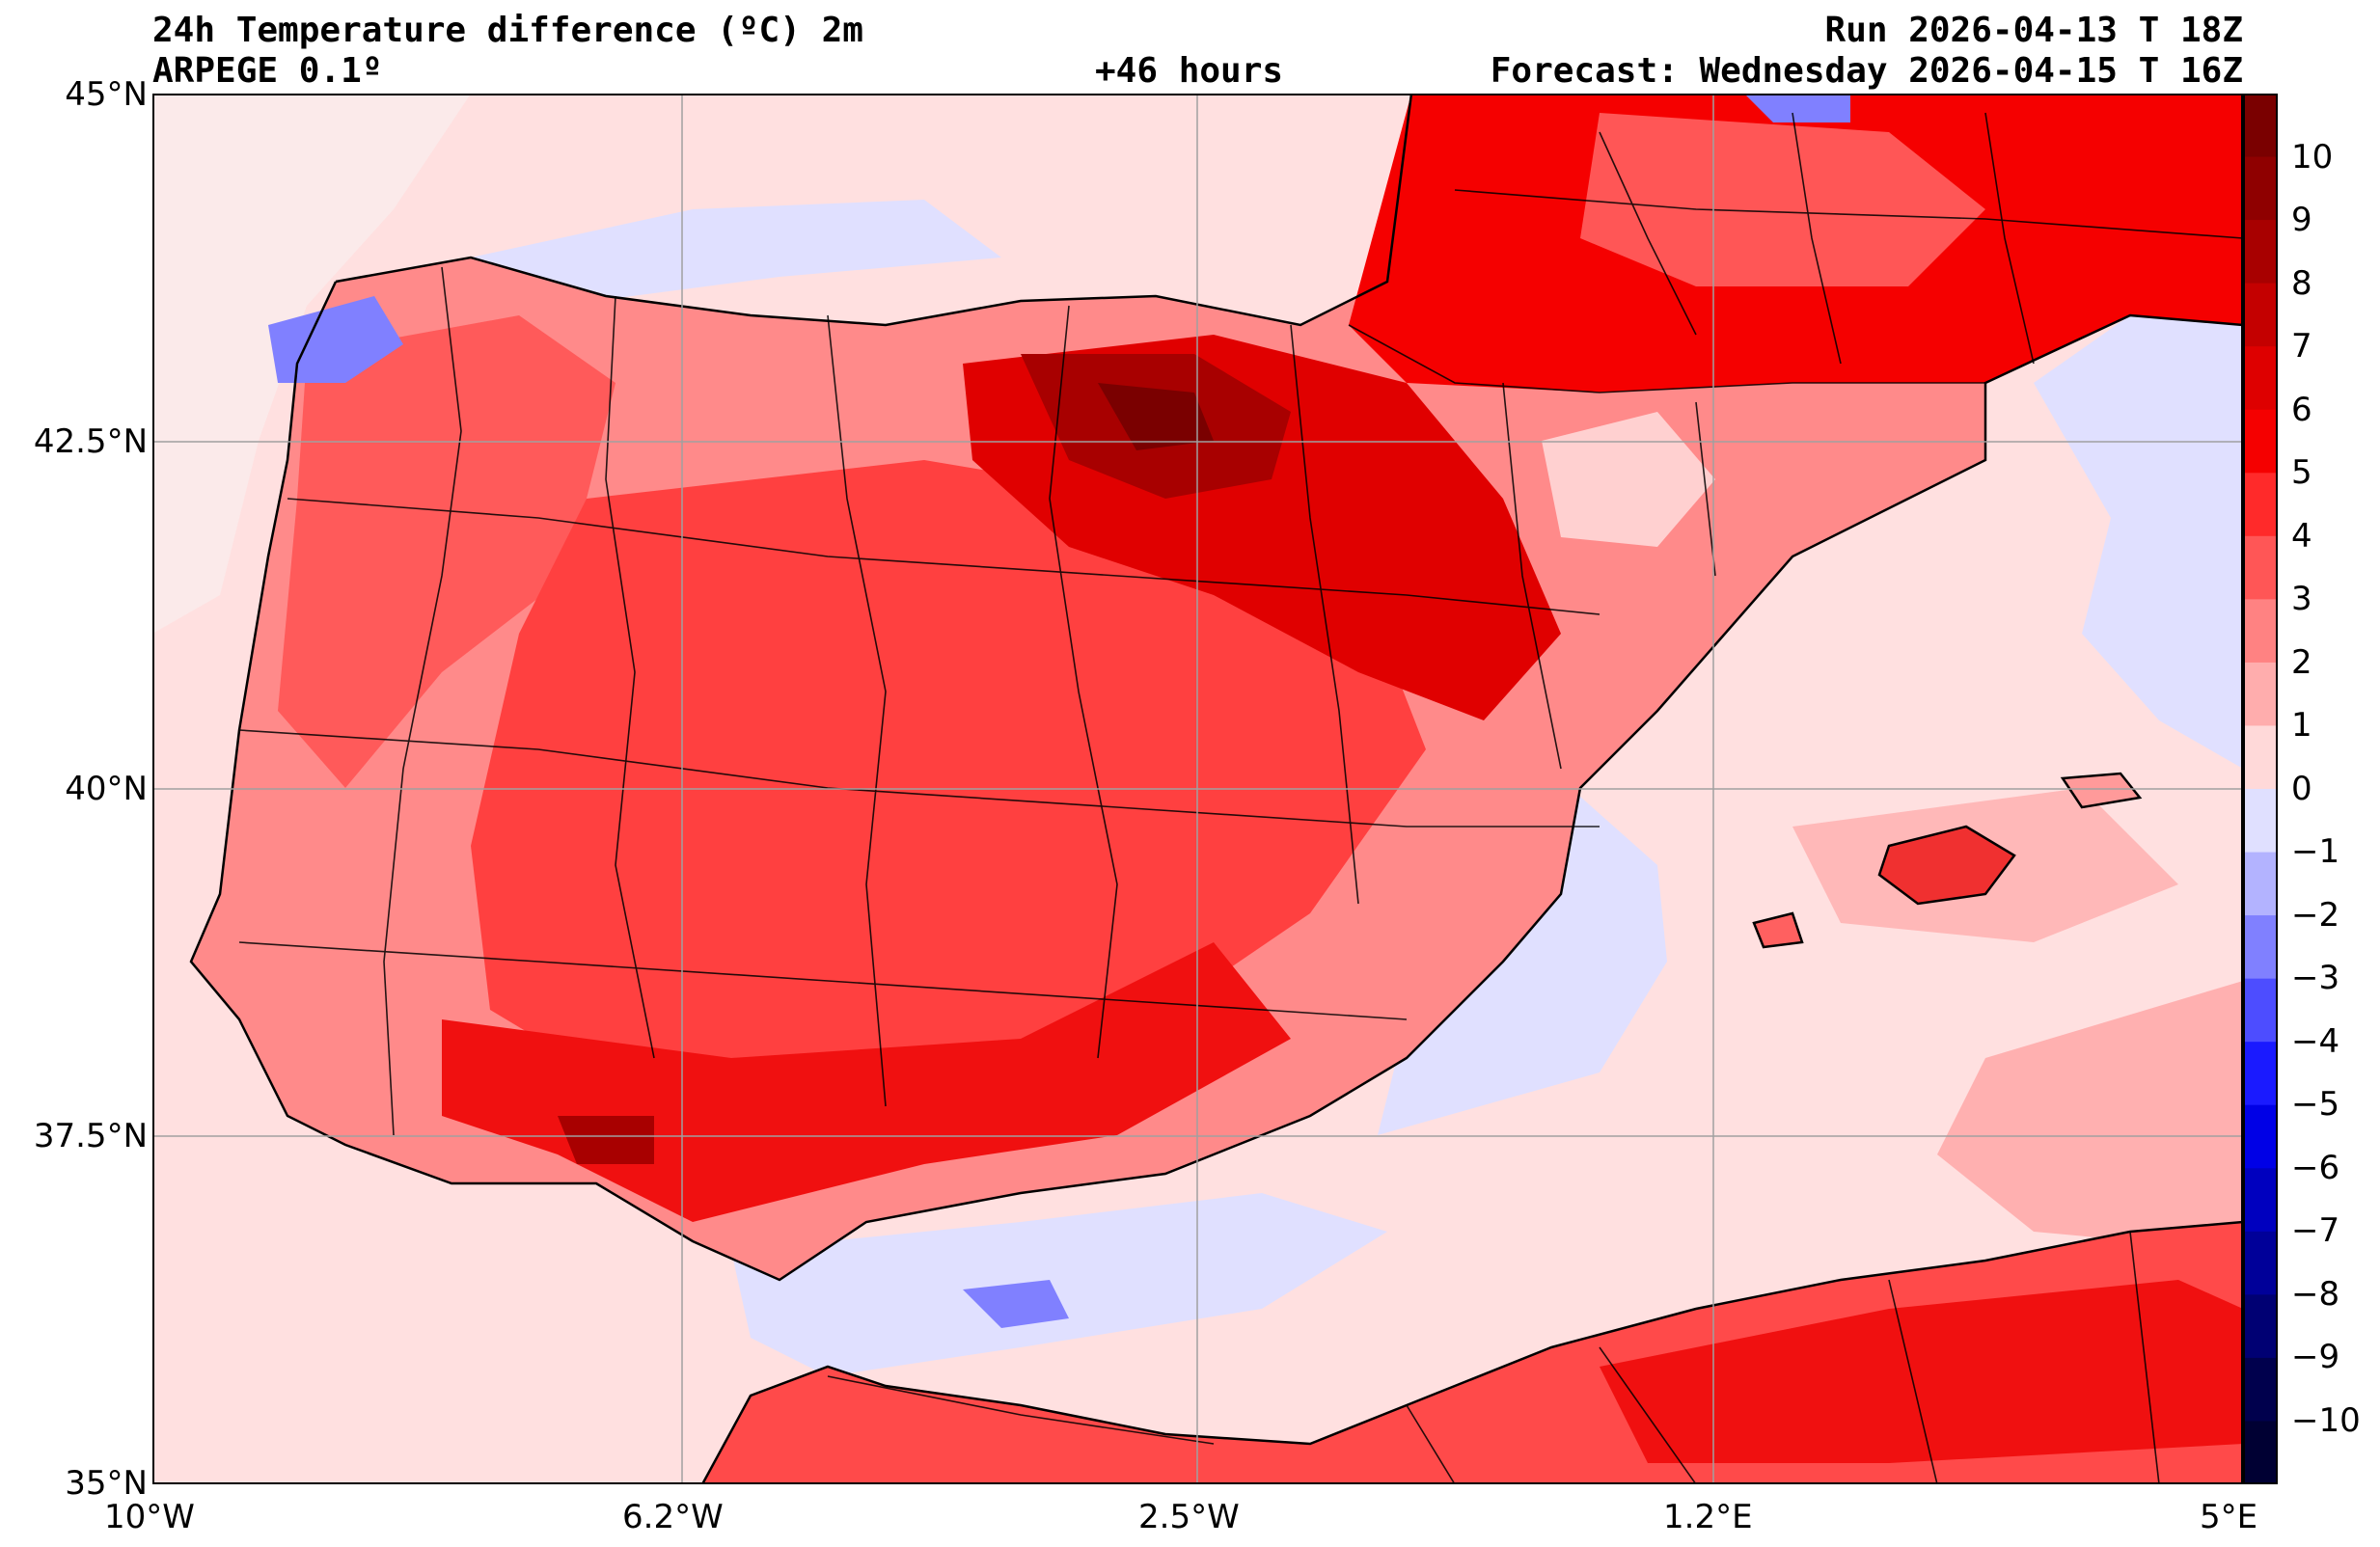 This screenshot has height=1547, width=2380. I want to click on colorbar-label-1: 1, so click(2301, 725).